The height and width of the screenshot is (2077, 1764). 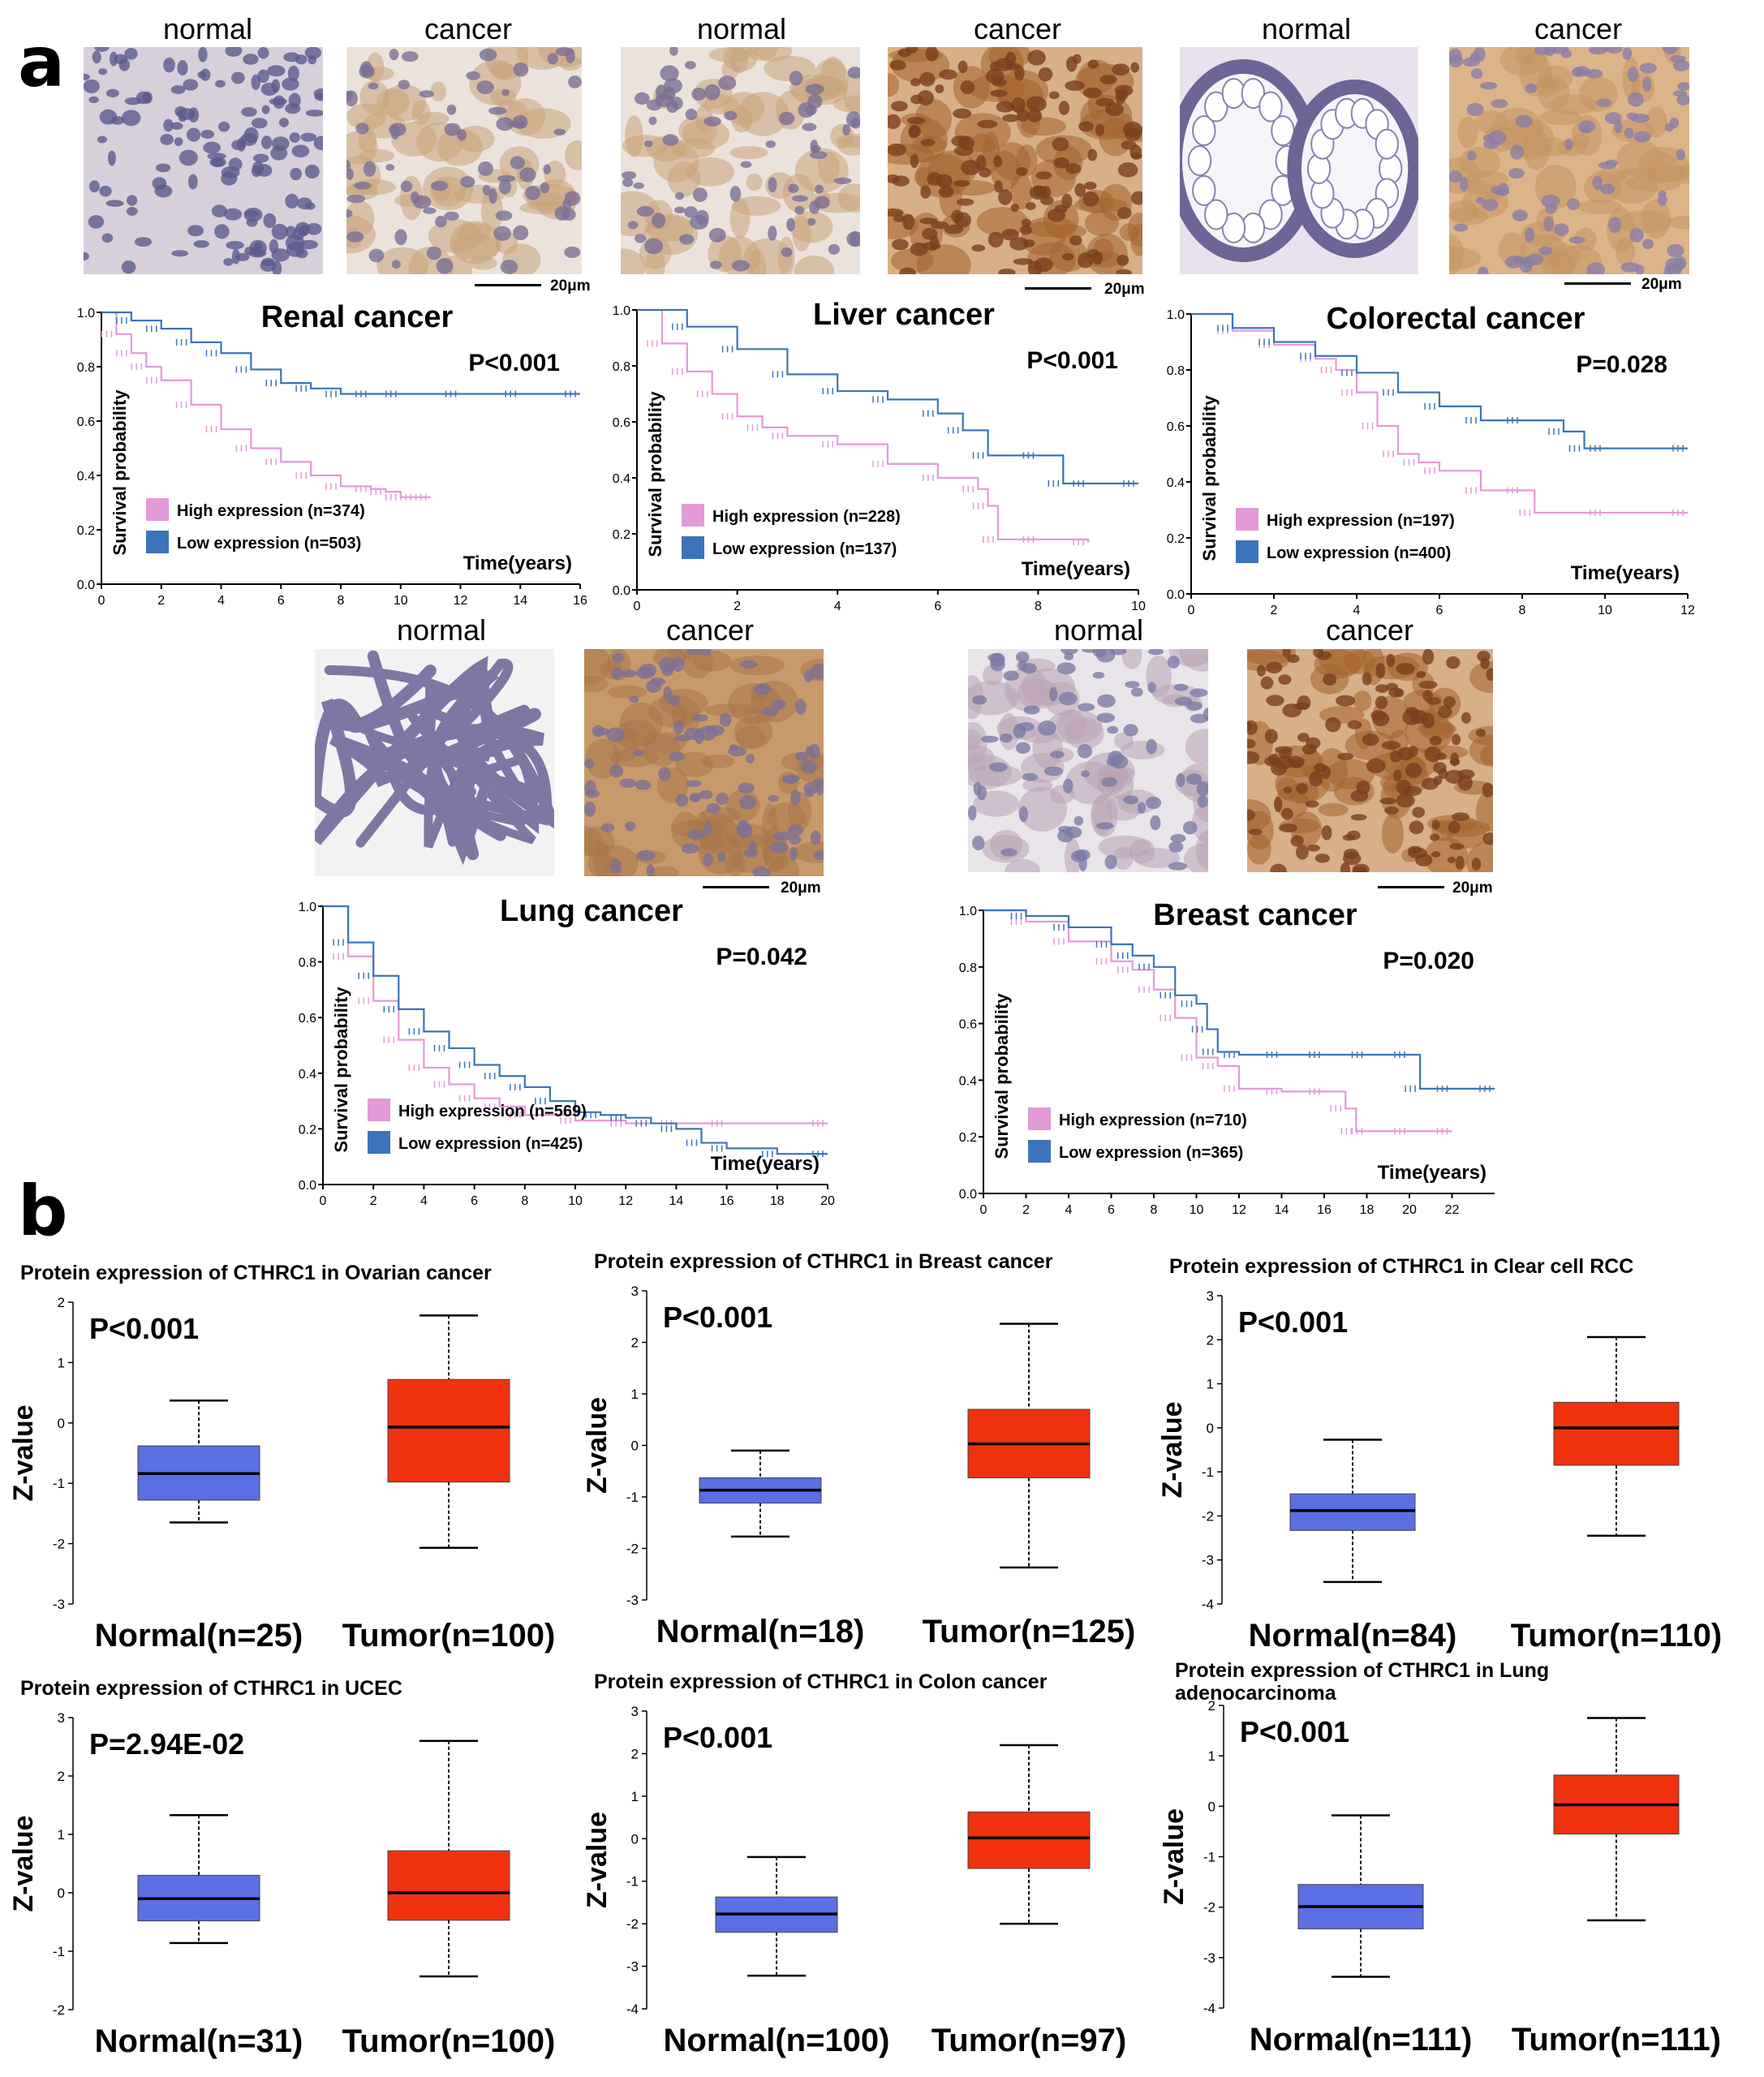 I want to click on legend-swatch-high, so click(x=693, y=515).